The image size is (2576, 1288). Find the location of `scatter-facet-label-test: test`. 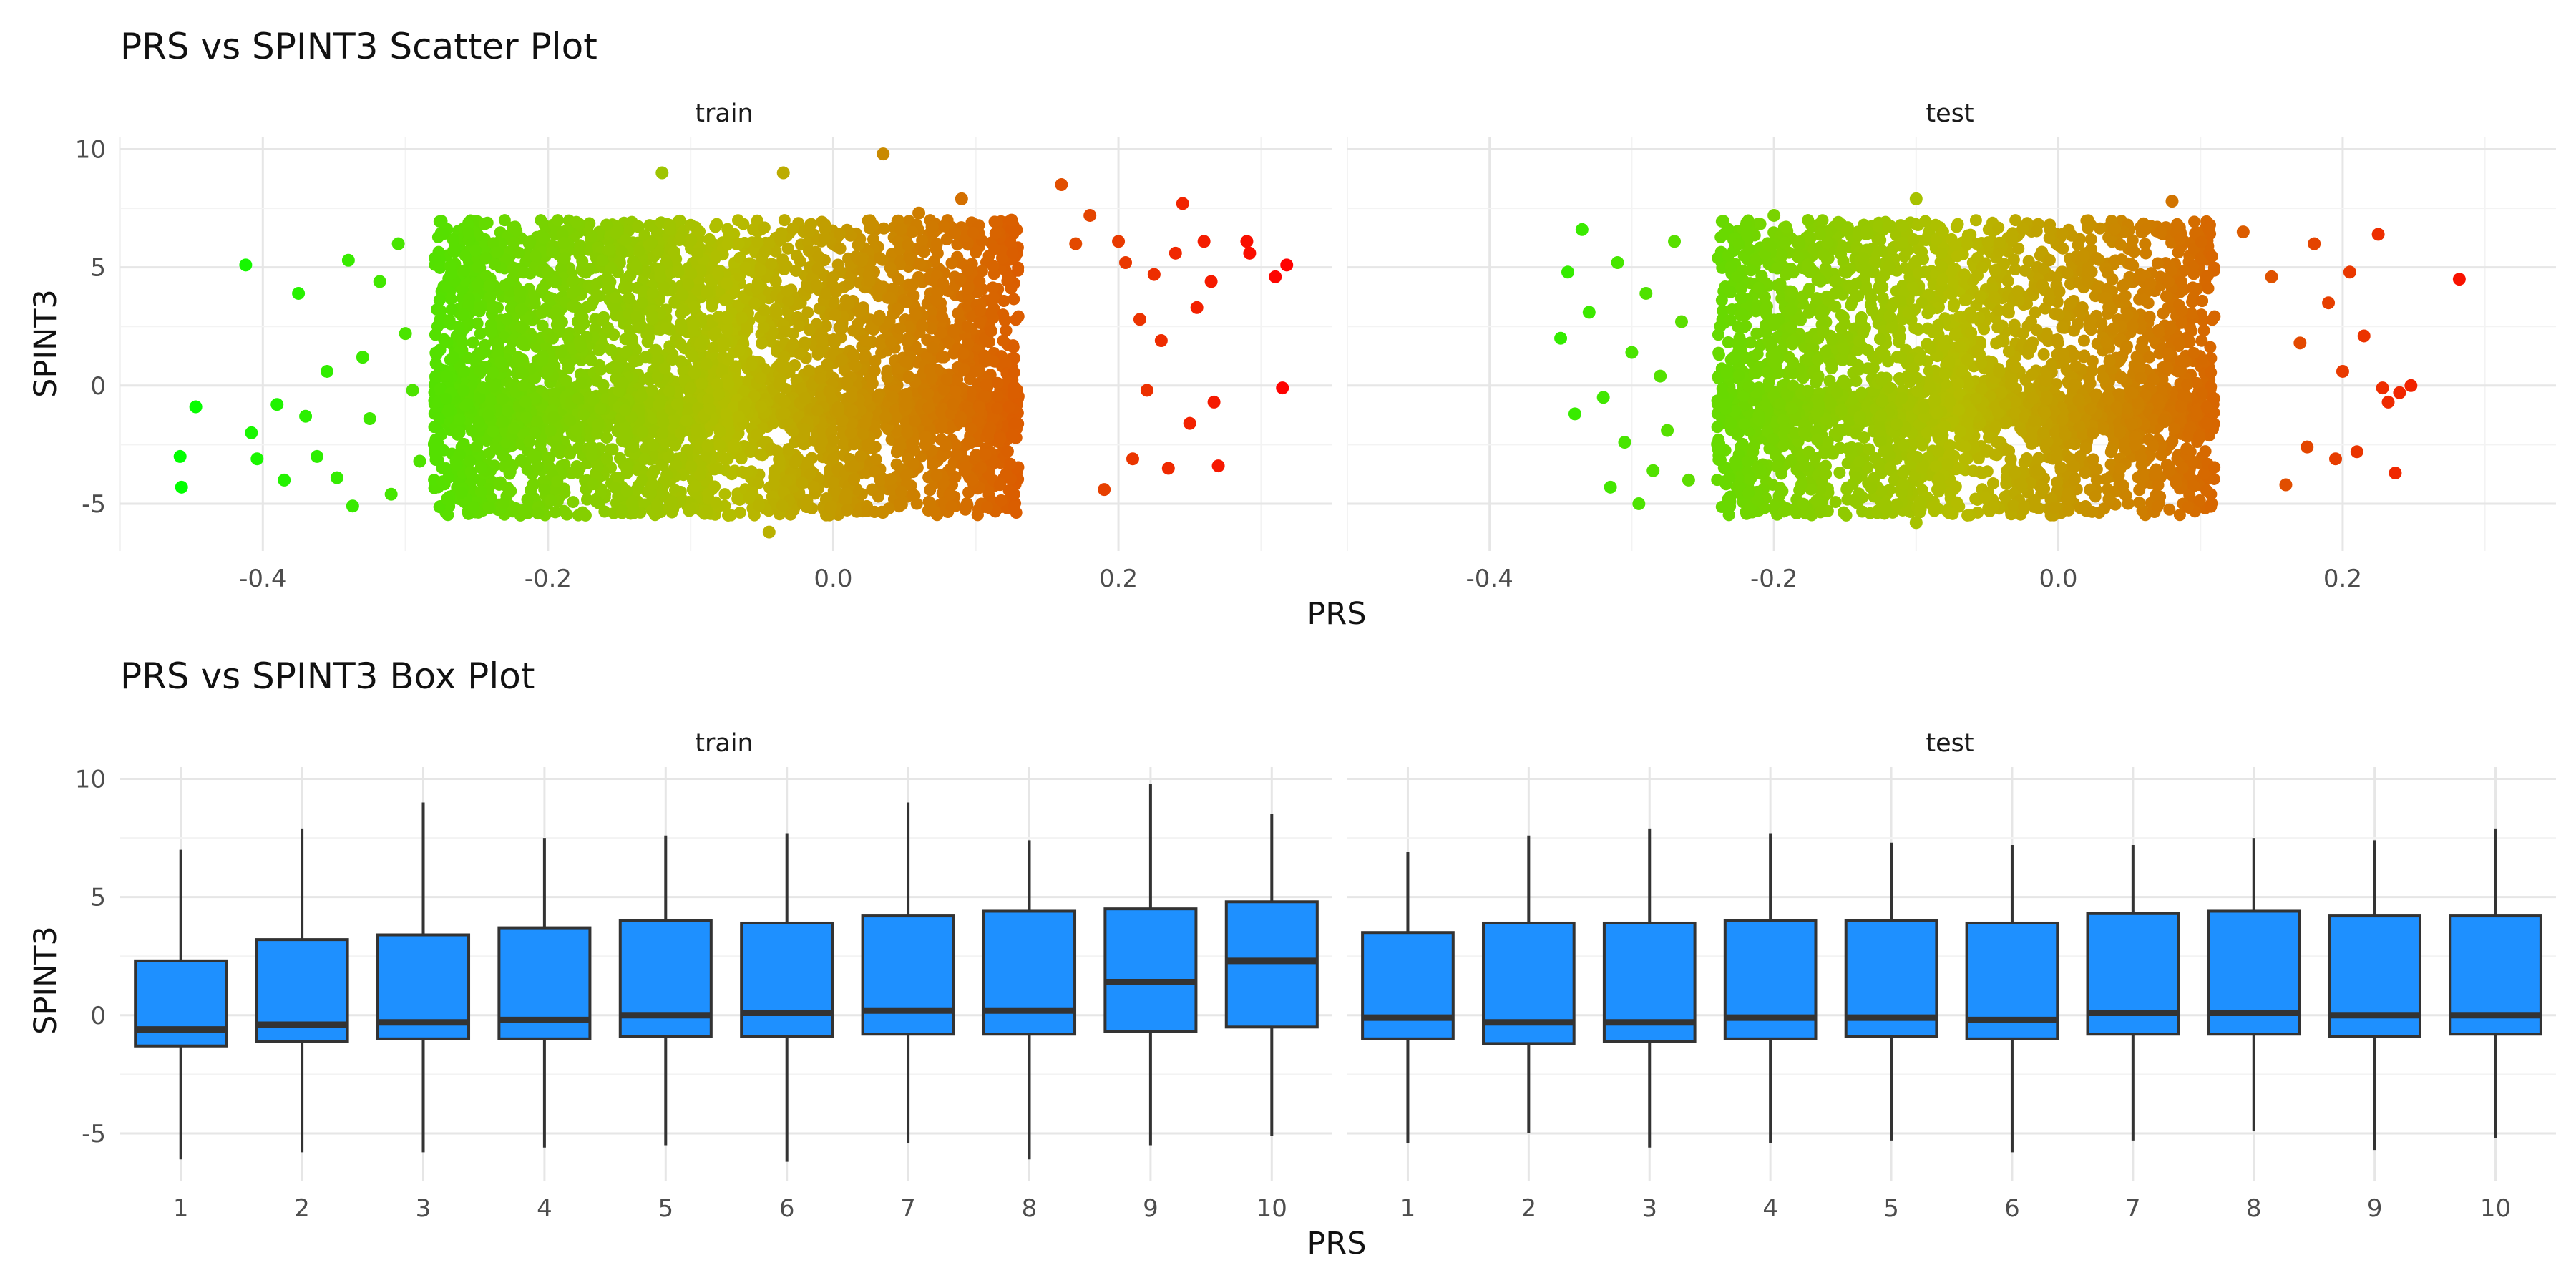

scatter-facet-label-test: test is located at coordinates (1950, 113).